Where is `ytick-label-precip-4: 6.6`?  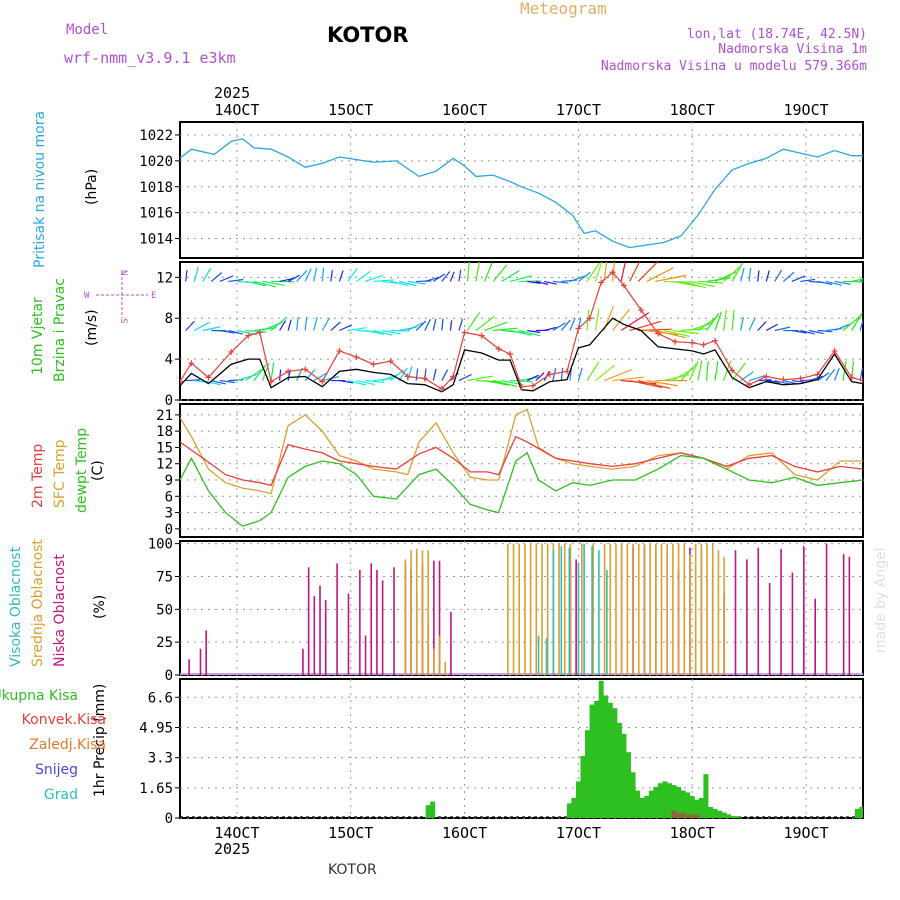
ytick-label-precip-4: 6.6 is located at coordinates (160, 698).